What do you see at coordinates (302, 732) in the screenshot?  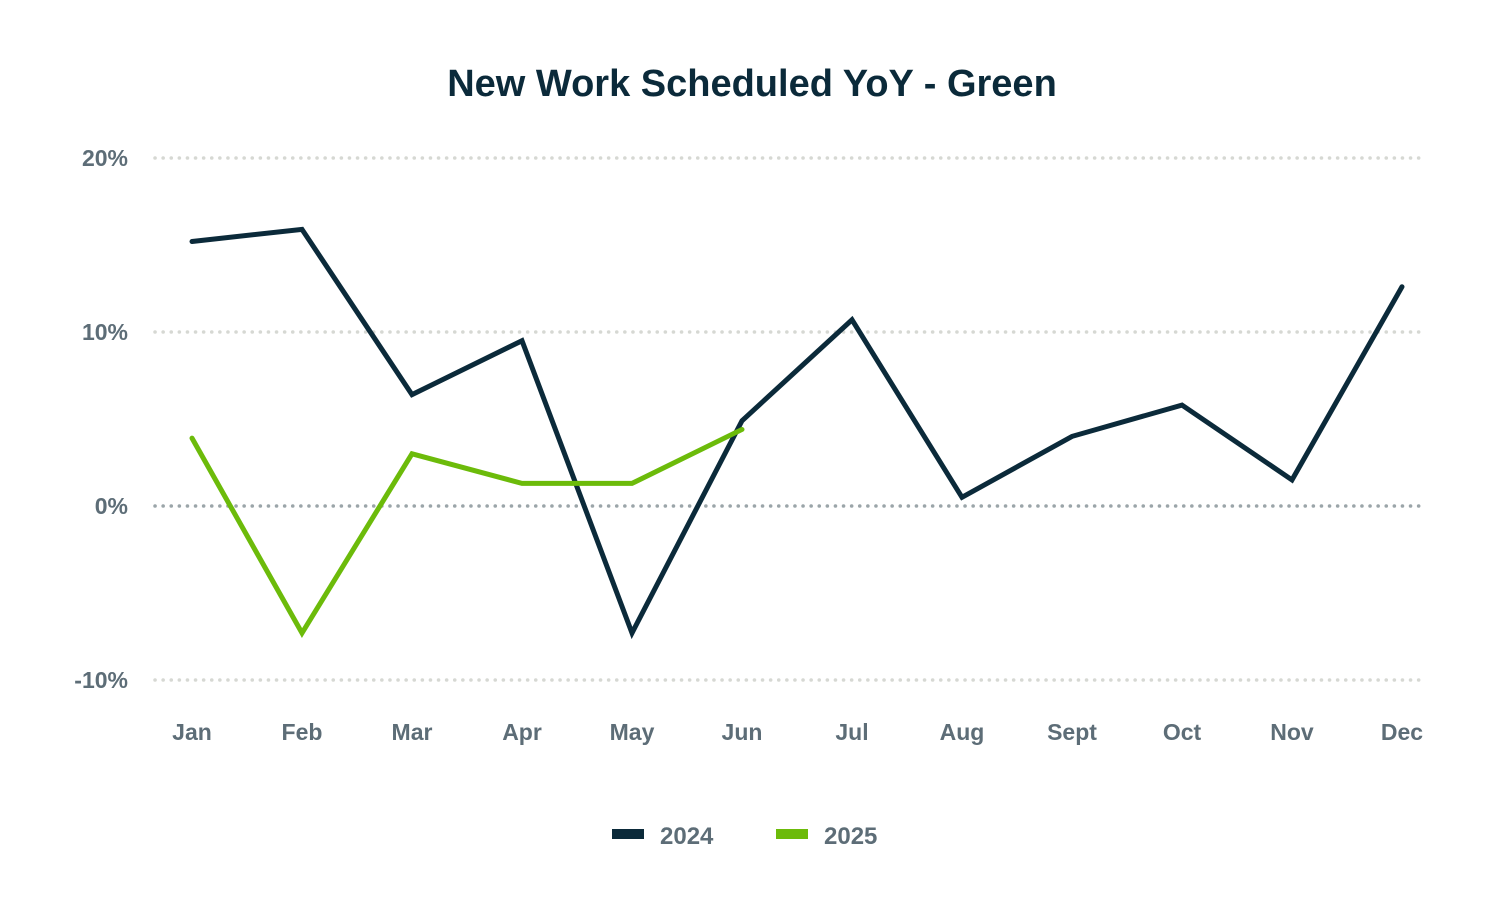 I see `x-tick-label: Feb` at bounding box center [302, 732].